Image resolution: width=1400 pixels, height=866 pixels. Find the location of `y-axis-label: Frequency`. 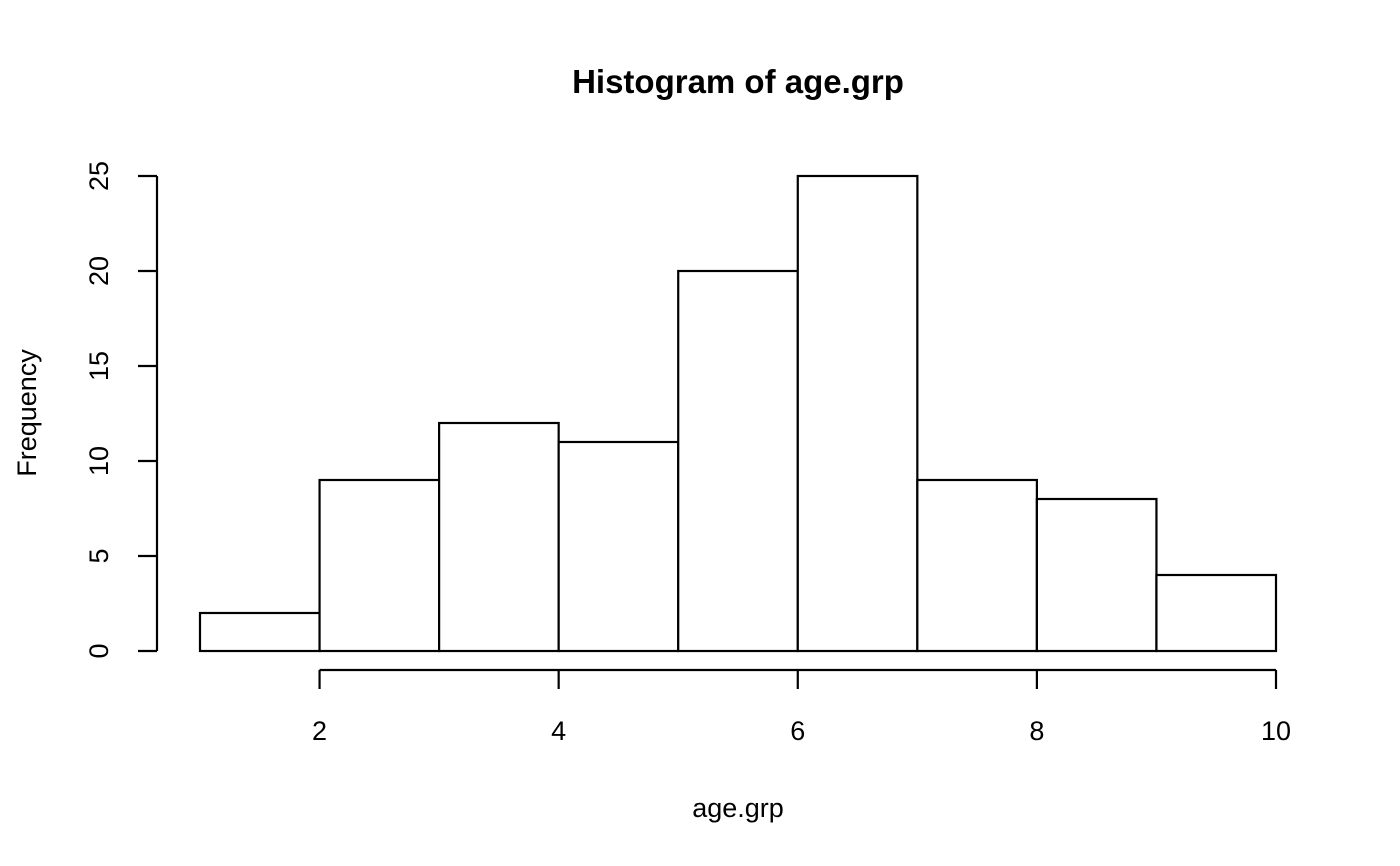

y-axis-label: Frequency is located at coordinates (27, 413).